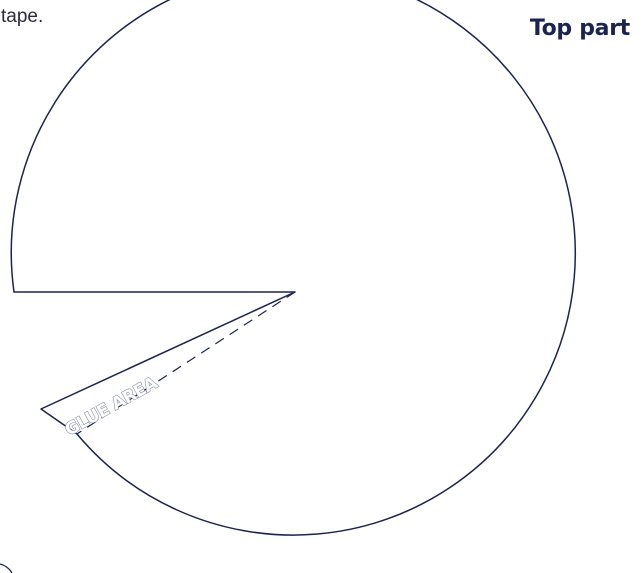 The width and height of the screenshot is (644, 573). What do you see at coordinates (186, 363) in the screenshot?
I see `fold-line` at bounding box center [186, 363].